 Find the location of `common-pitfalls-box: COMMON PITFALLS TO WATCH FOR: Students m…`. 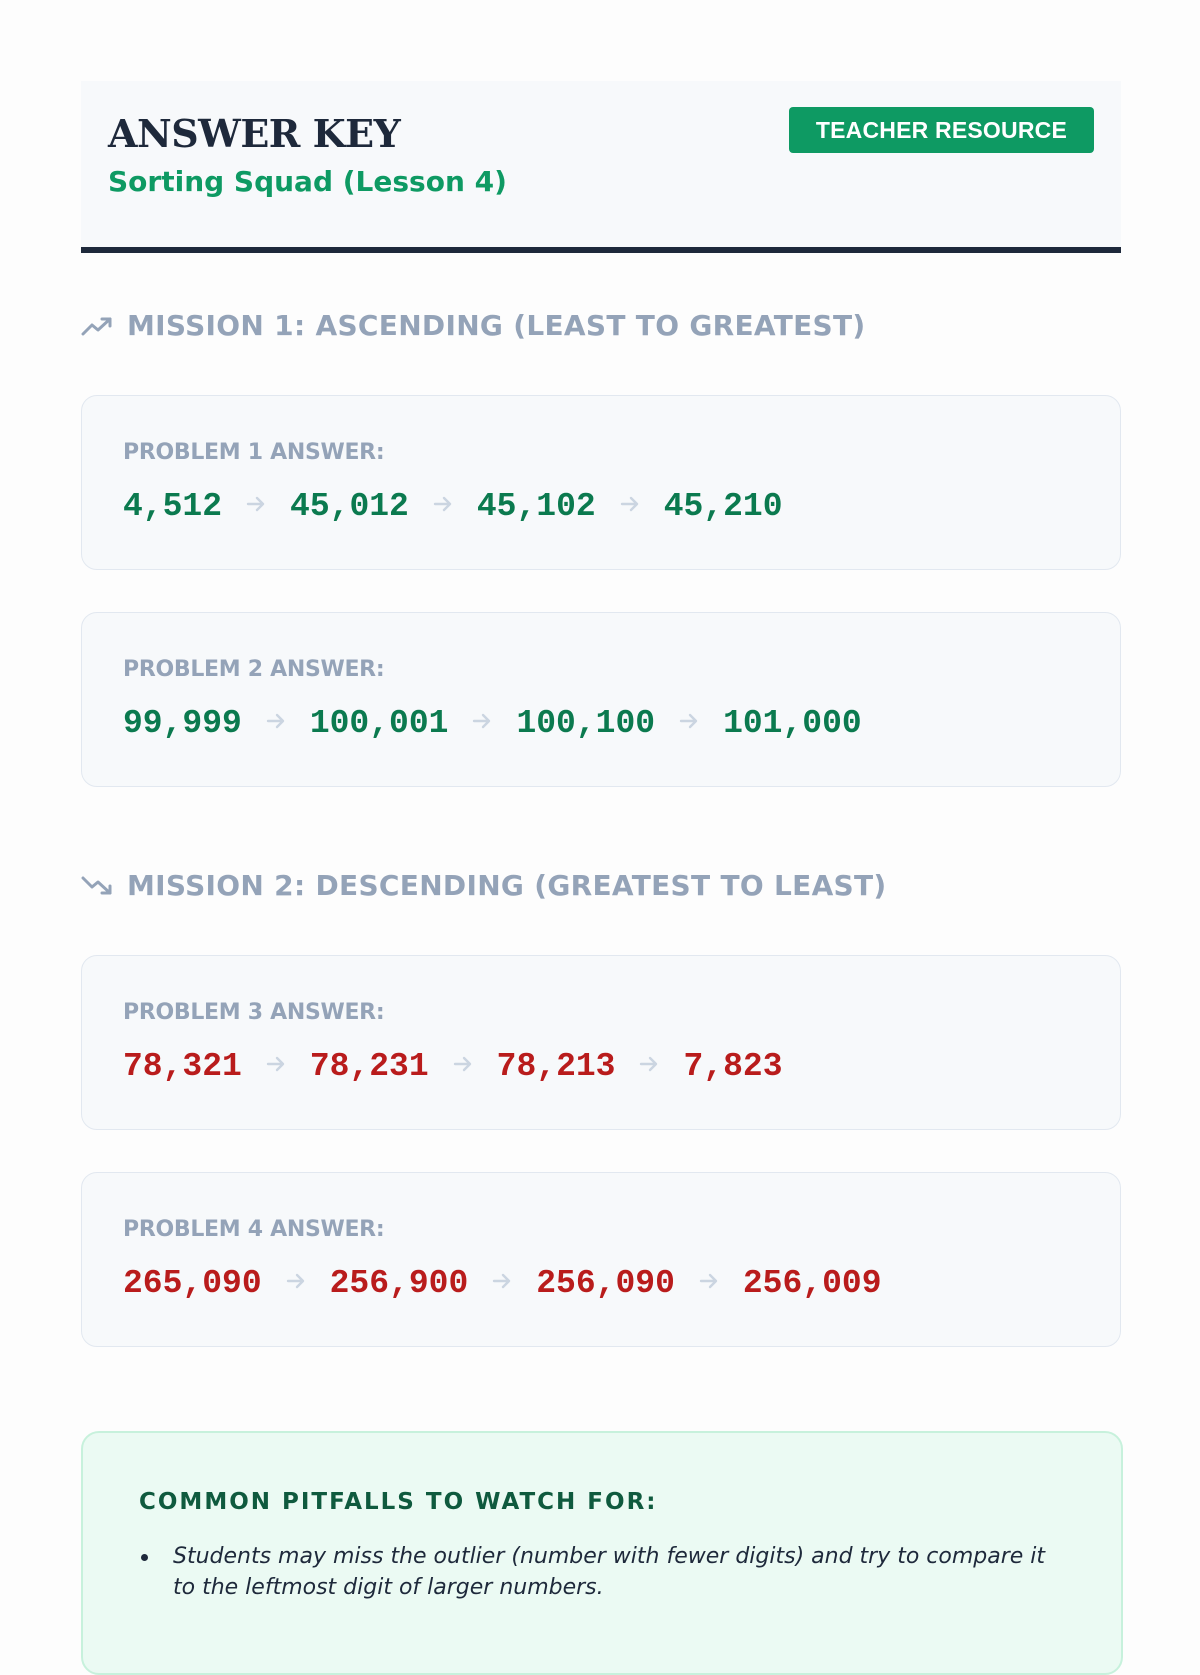

common-pitfalls-box: COMMON PITFALLS TO WATCH FOR: Students m… is located at coordinates (602, 1553).